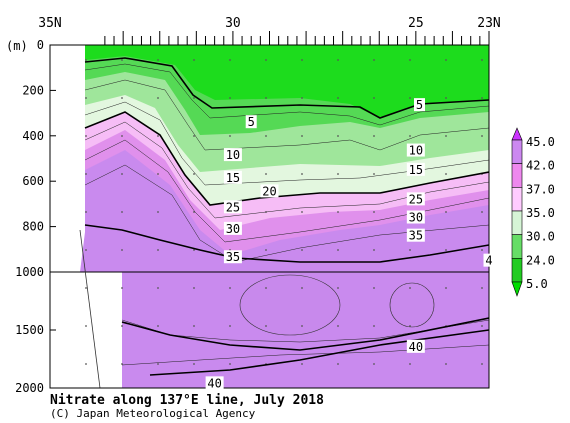  I want to click on colorbar-level-label: 24.0, so click(540, 260).